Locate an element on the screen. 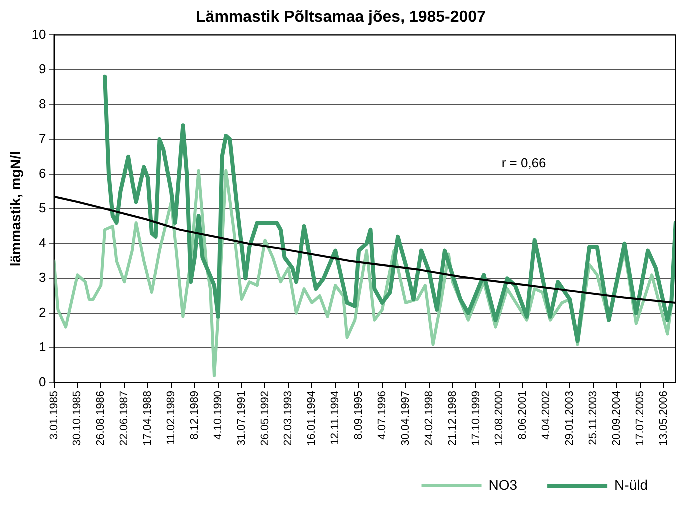 This screenshot has height=507, width=680. x-tick-label: 4.10.1990 is located at coordinates (218, 415).